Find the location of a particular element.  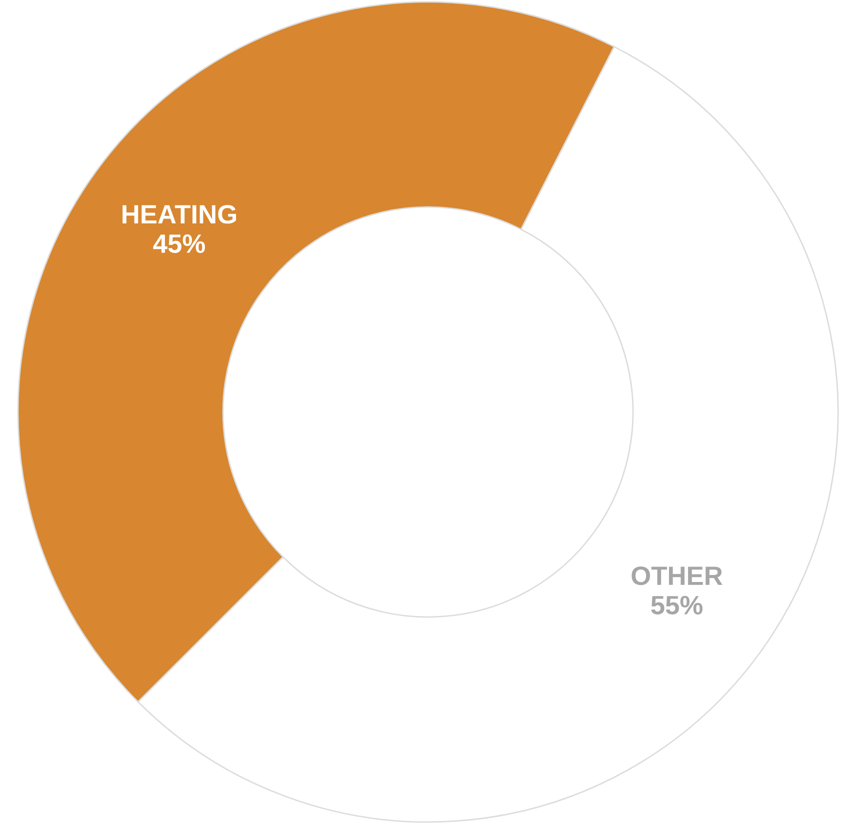

slice-label: OTHER is located at coordinates (677, 576).